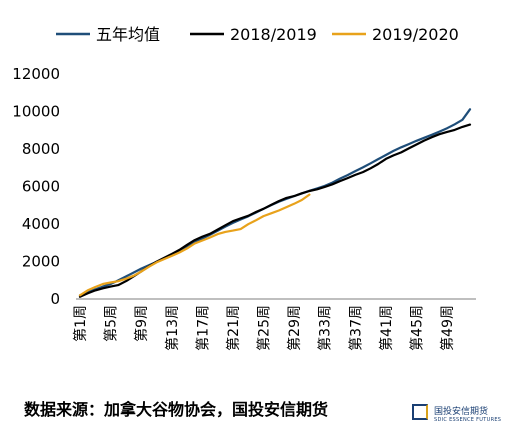  I want to click on x-tick-label: 第25周, so click(264, 328).